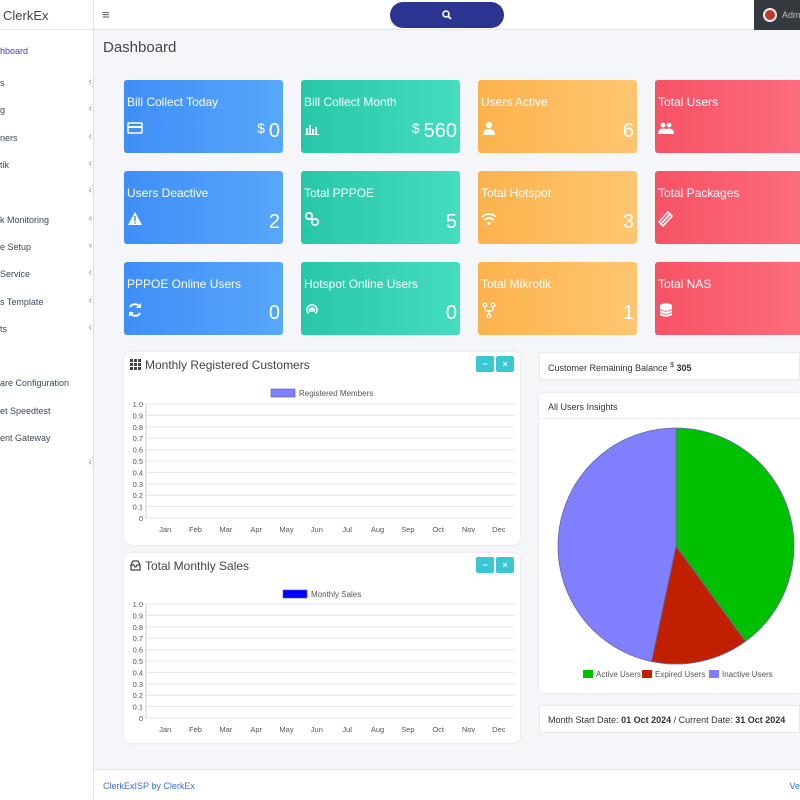 The height and width of the screenshot is (800, 800). I want to click on card-number: 5, so click(451, 222).